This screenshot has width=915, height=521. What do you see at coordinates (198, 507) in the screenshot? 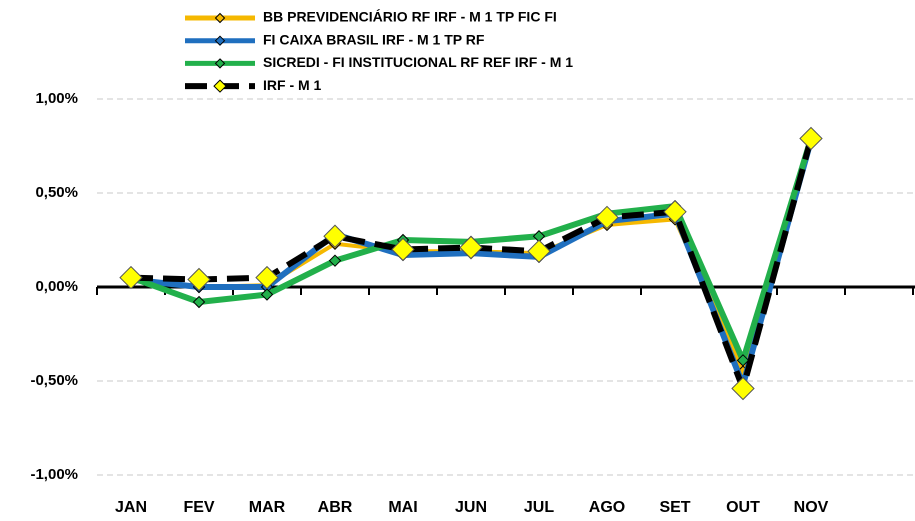
I see `x-tick-label: FEV` at bounding box center [198, 507].